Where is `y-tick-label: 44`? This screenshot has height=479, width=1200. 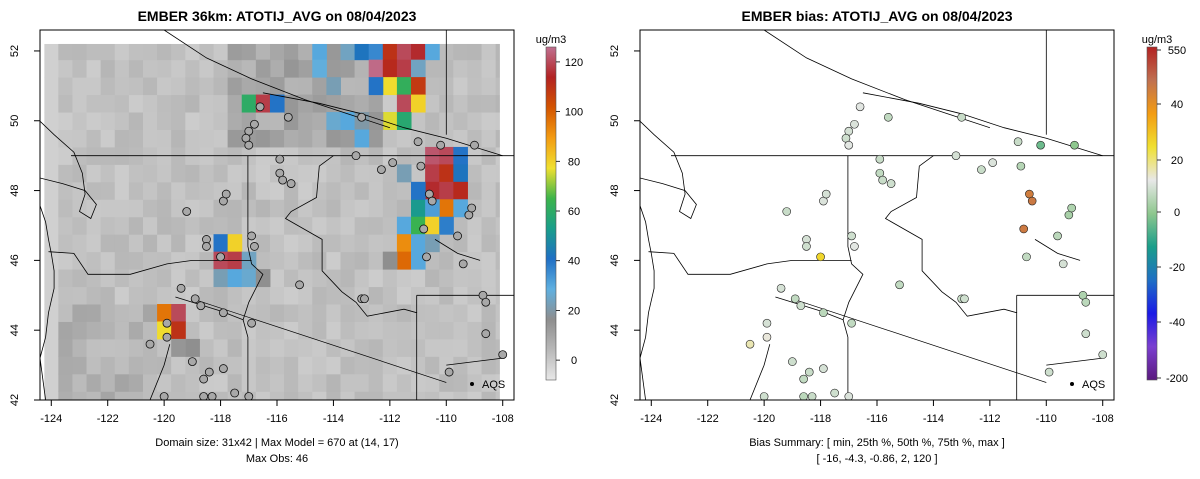 y-tick-label: 44 is located at coordinates (15, 330).